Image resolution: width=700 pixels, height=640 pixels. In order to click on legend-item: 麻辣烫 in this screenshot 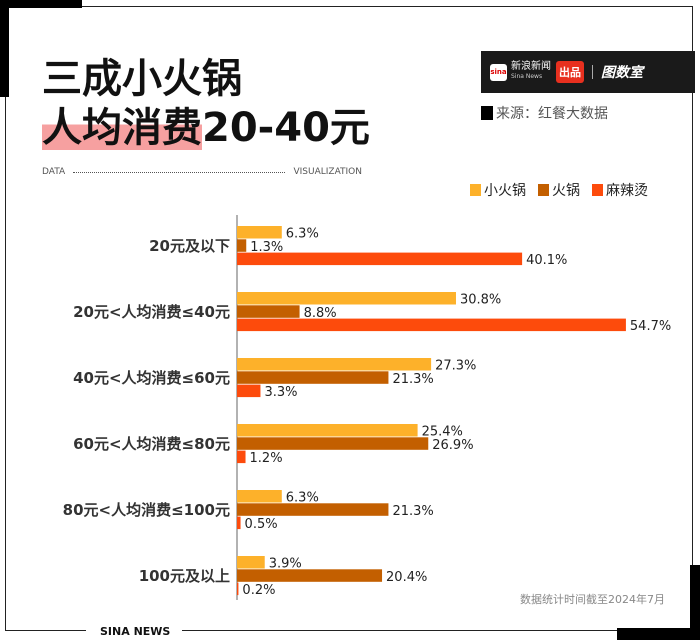, I will do `click(620, 190)`.